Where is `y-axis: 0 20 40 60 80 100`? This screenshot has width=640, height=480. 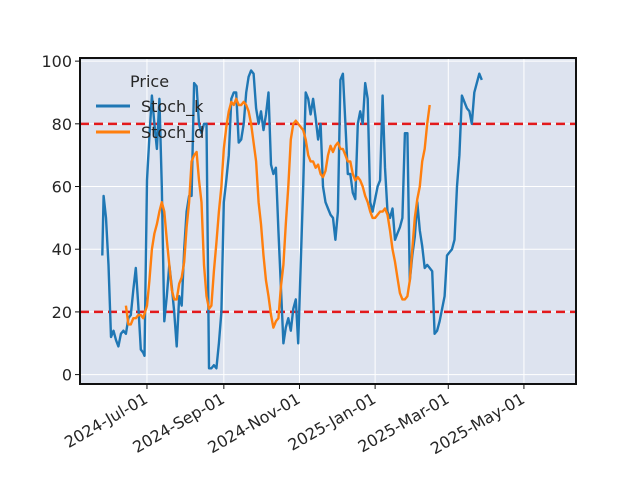
y-axis: 0 20 40 60 80 100 is located at coordinates (60, 218).